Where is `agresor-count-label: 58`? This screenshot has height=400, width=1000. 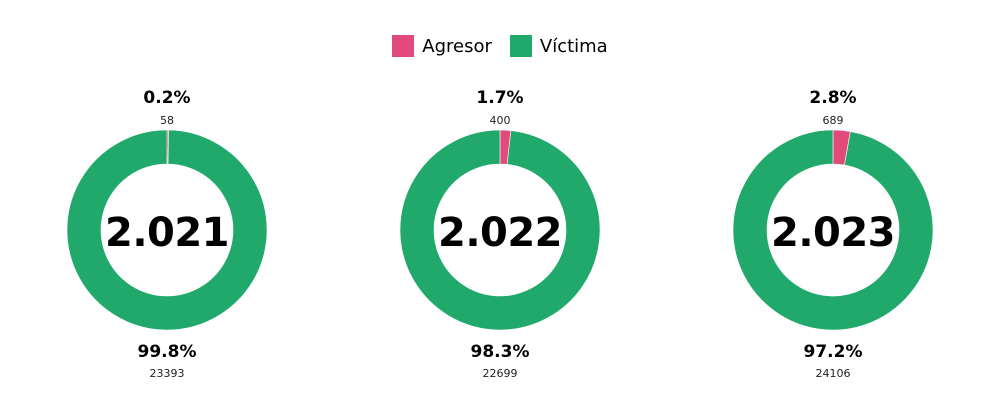
agresor-count-label: 58 is located at coordinates (167, 120).